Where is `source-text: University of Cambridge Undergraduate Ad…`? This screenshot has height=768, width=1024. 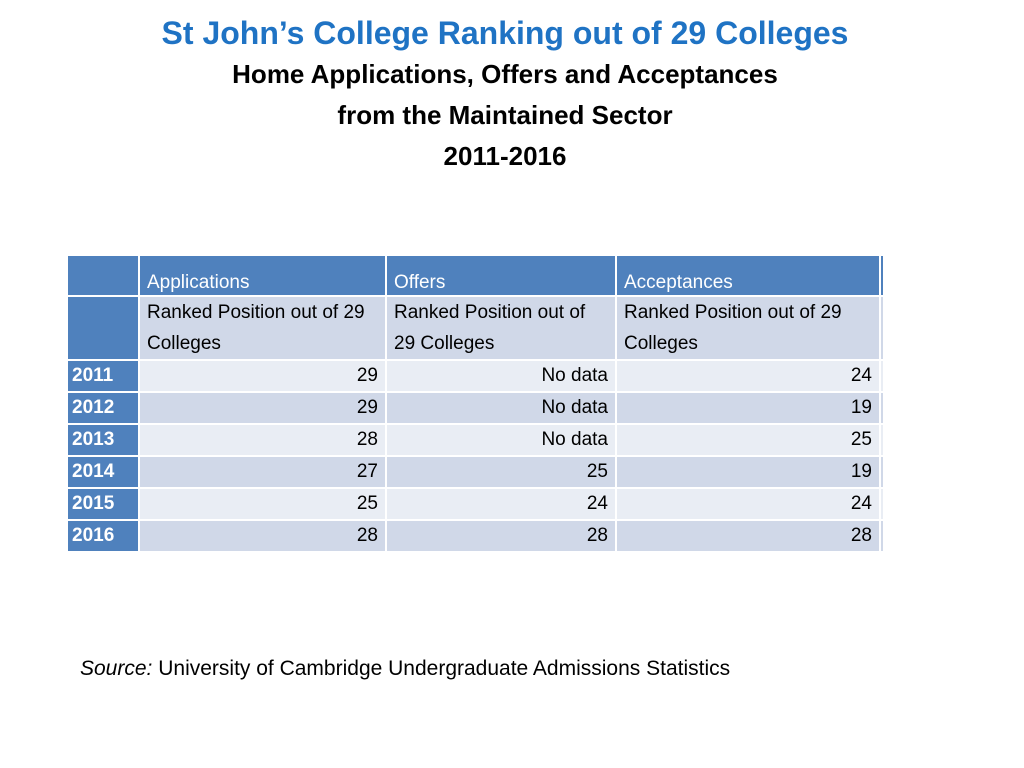 source-text: University of Cambridge Undergraduate Ad… is located at coordinates (444, 668).